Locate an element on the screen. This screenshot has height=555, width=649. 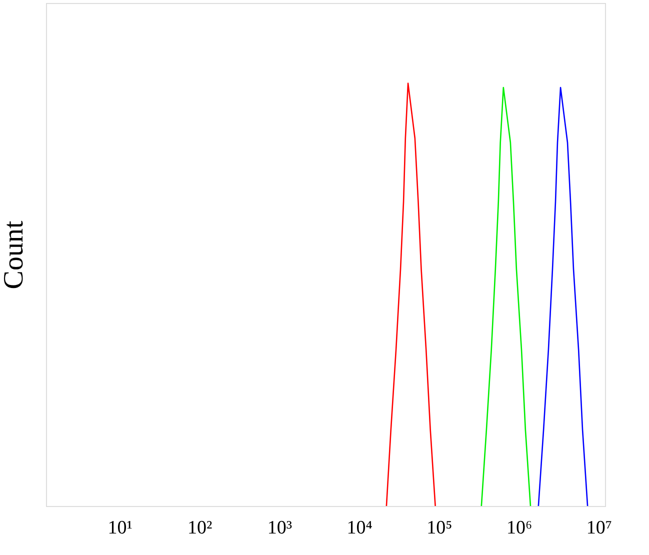
x-tick-label: 10⁴ is located at coordinates (359, 528).